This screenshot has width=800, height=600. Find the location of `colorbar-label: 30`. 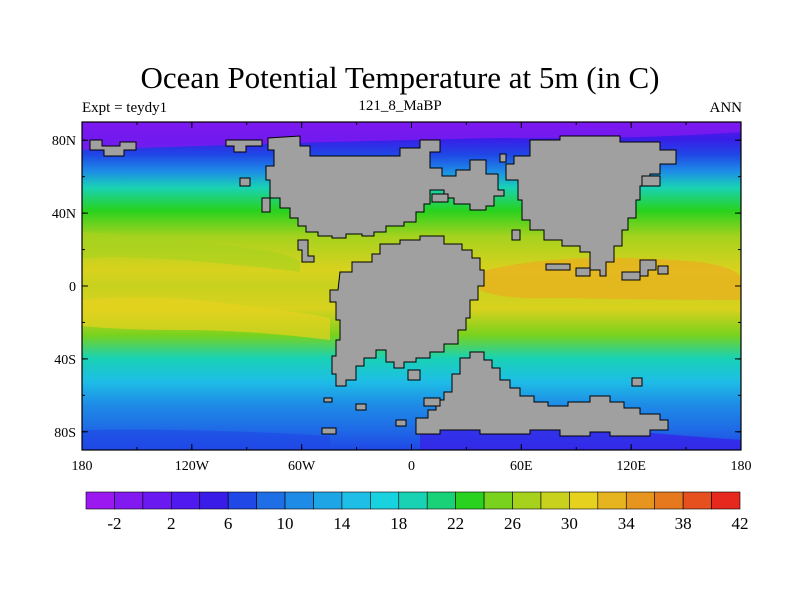

colorbar-label: 30 is located at coordinates (569, 523).